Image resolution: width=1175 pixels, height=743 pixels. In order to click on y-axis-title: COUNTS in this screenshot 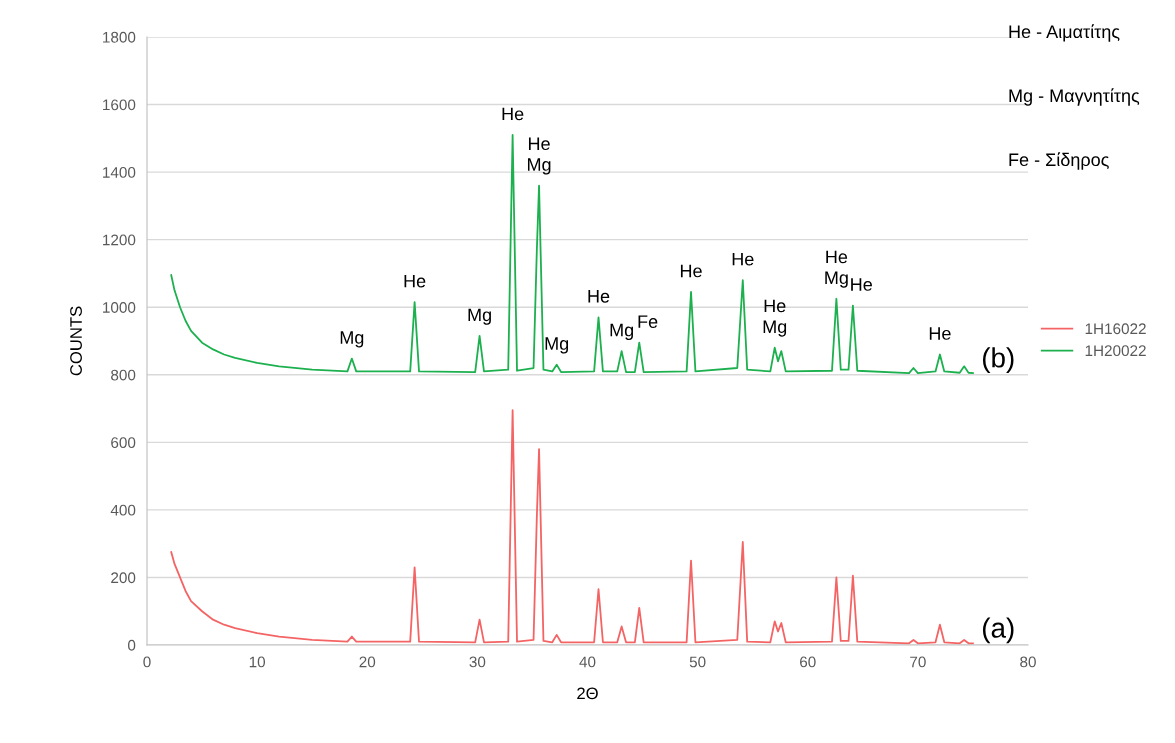, I will do `click(76, 341)`.